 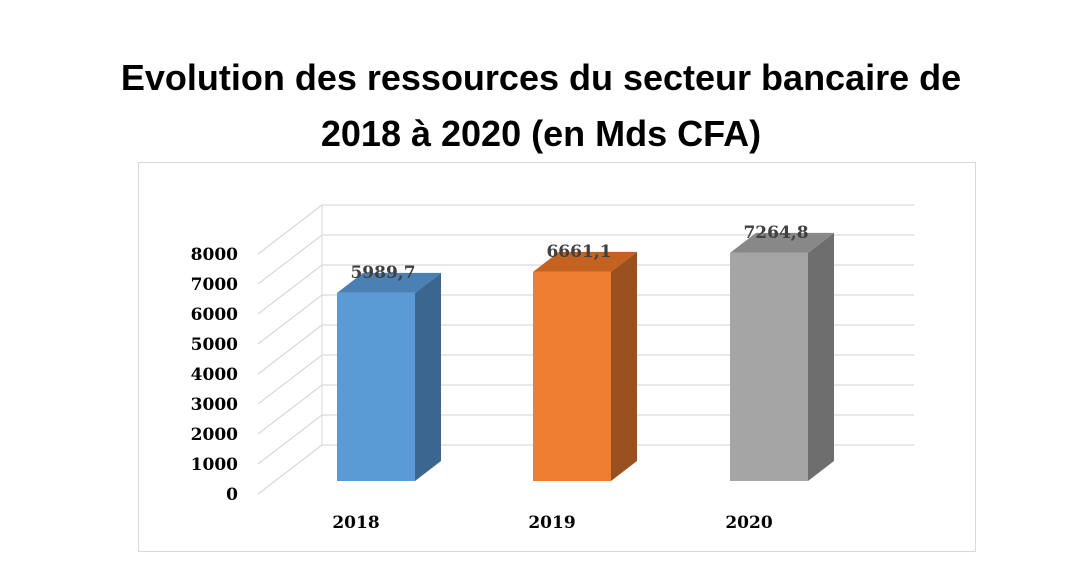 I want to click on y-tick-label: 0, so click(x=232, y=495).